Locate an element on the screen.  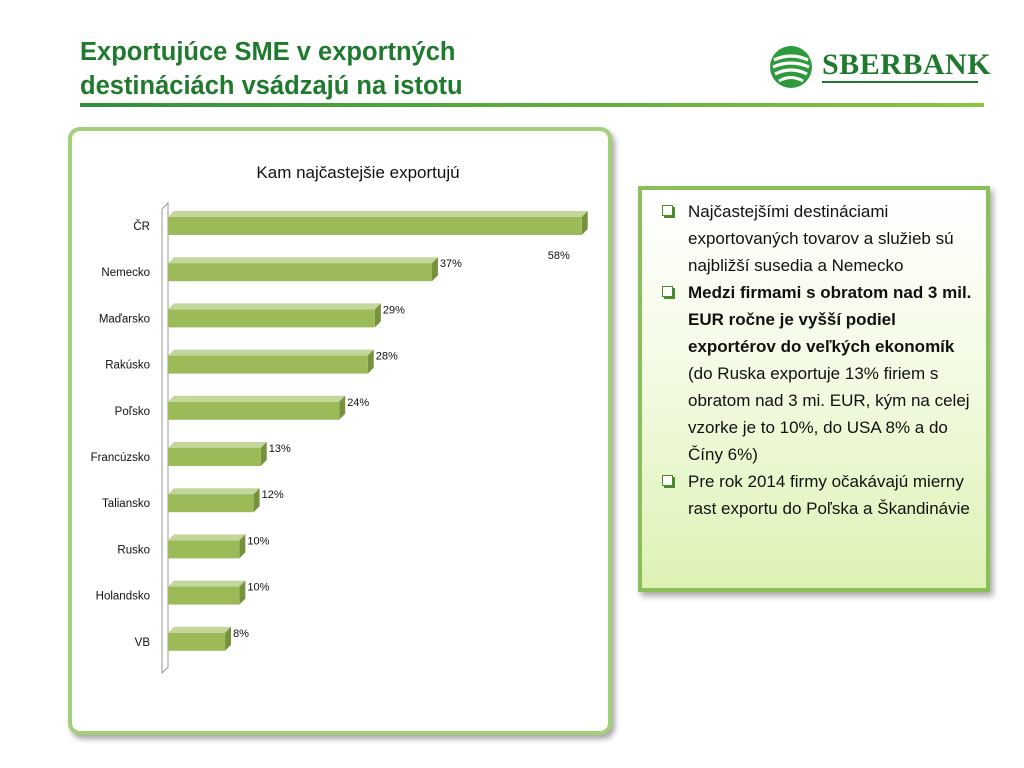
data-label: 37% is located at coordinates (451, 264).